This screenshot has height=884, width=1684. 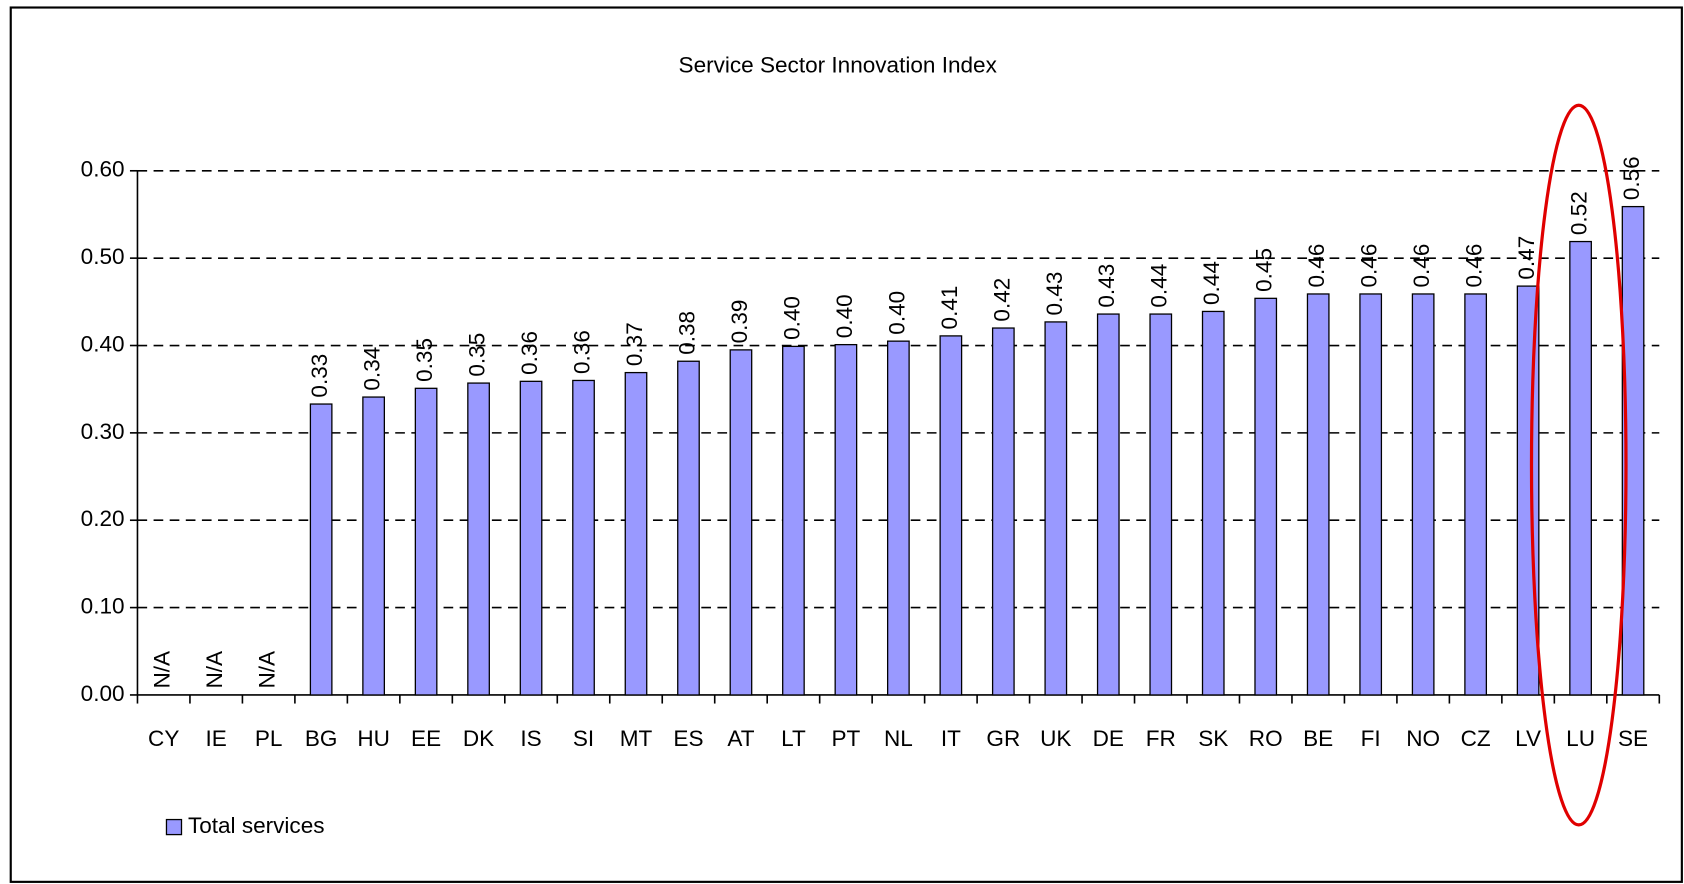 I want to click on x-tick-label: MT, so click(x=636, y=738).